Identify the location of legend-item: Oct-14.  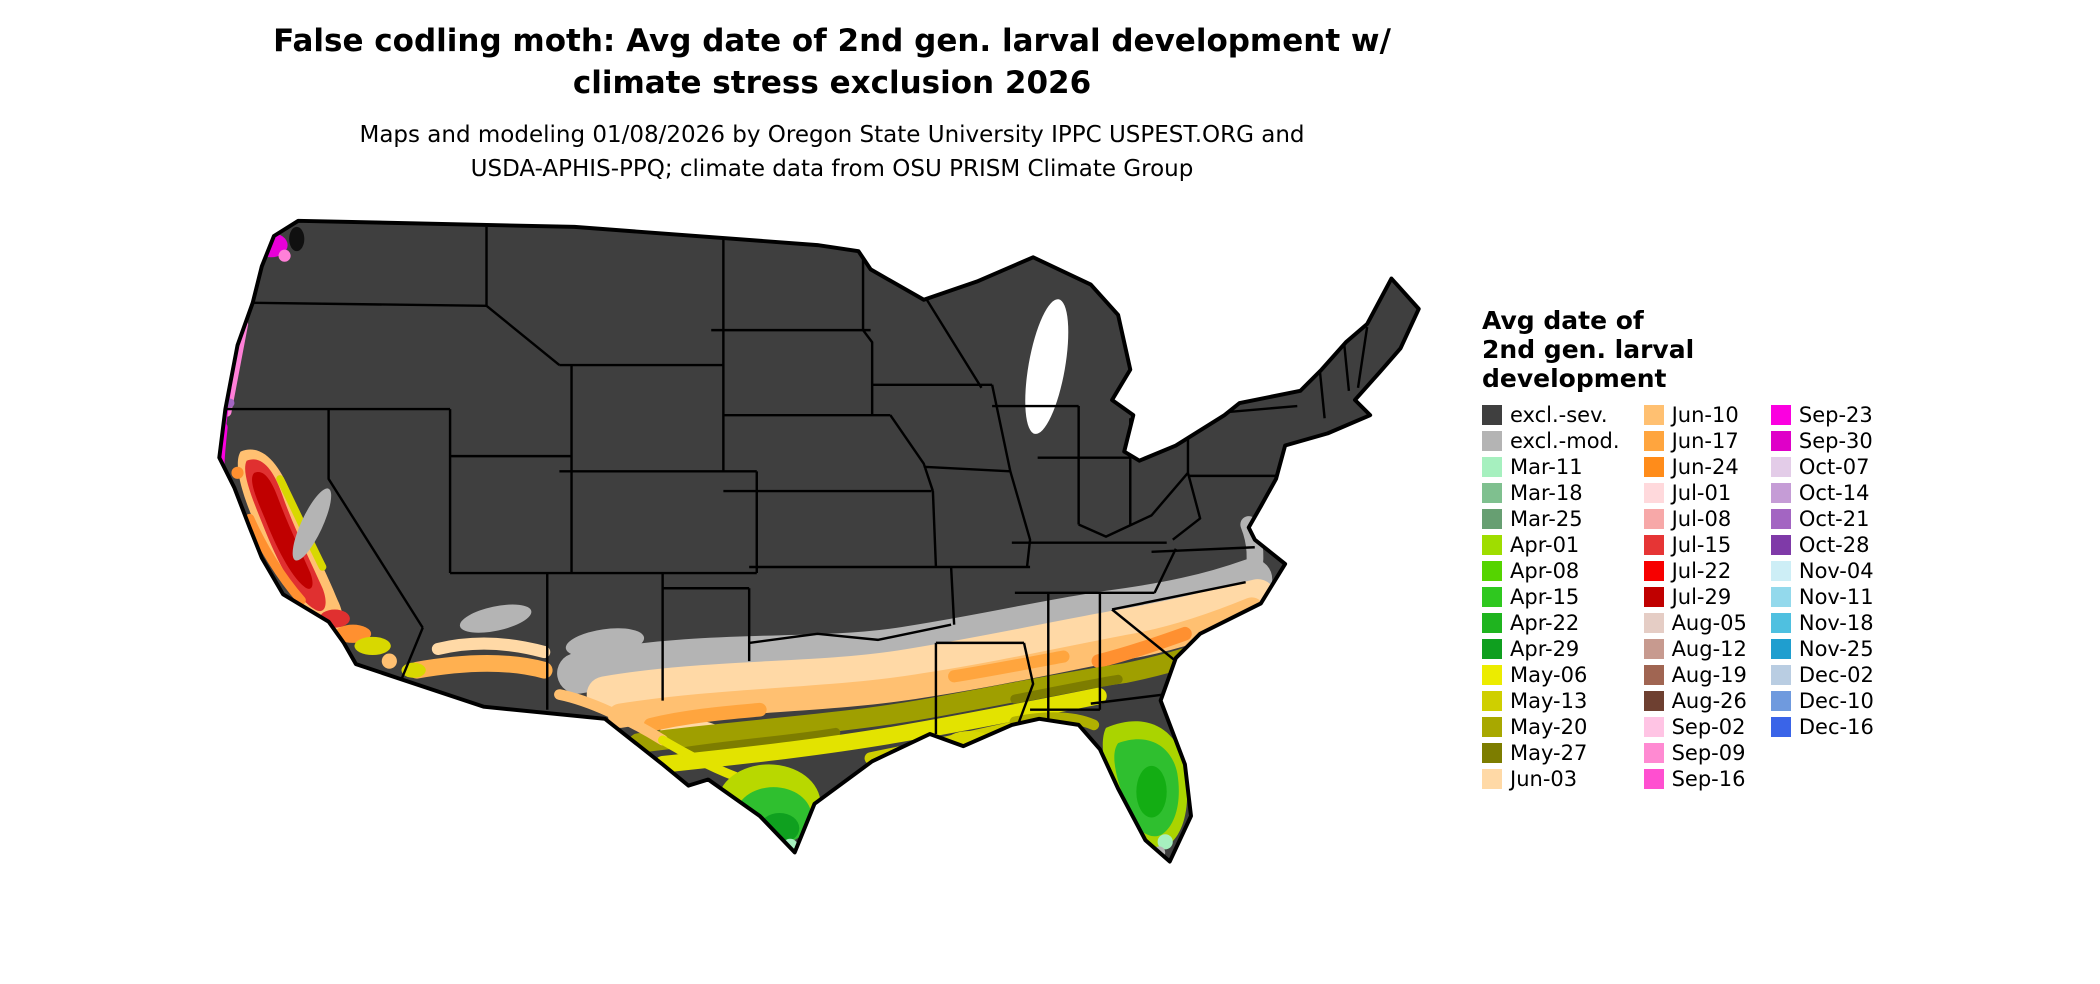
(1822, 493).